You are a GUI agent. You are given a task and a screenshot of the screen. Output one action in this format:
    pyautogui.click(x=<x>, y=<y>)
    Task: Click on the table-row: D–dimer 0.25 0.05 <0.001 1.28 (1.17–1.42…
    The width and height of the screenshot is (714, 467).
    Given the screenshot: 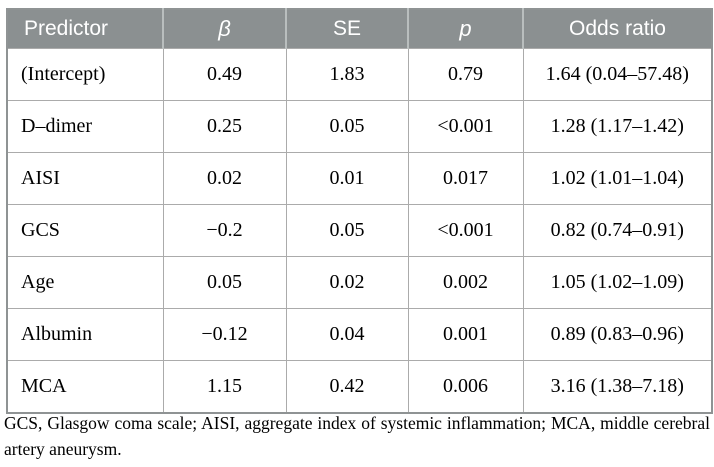 What is the action you would take?
    pyautogui.click(x=359, y=126)
    